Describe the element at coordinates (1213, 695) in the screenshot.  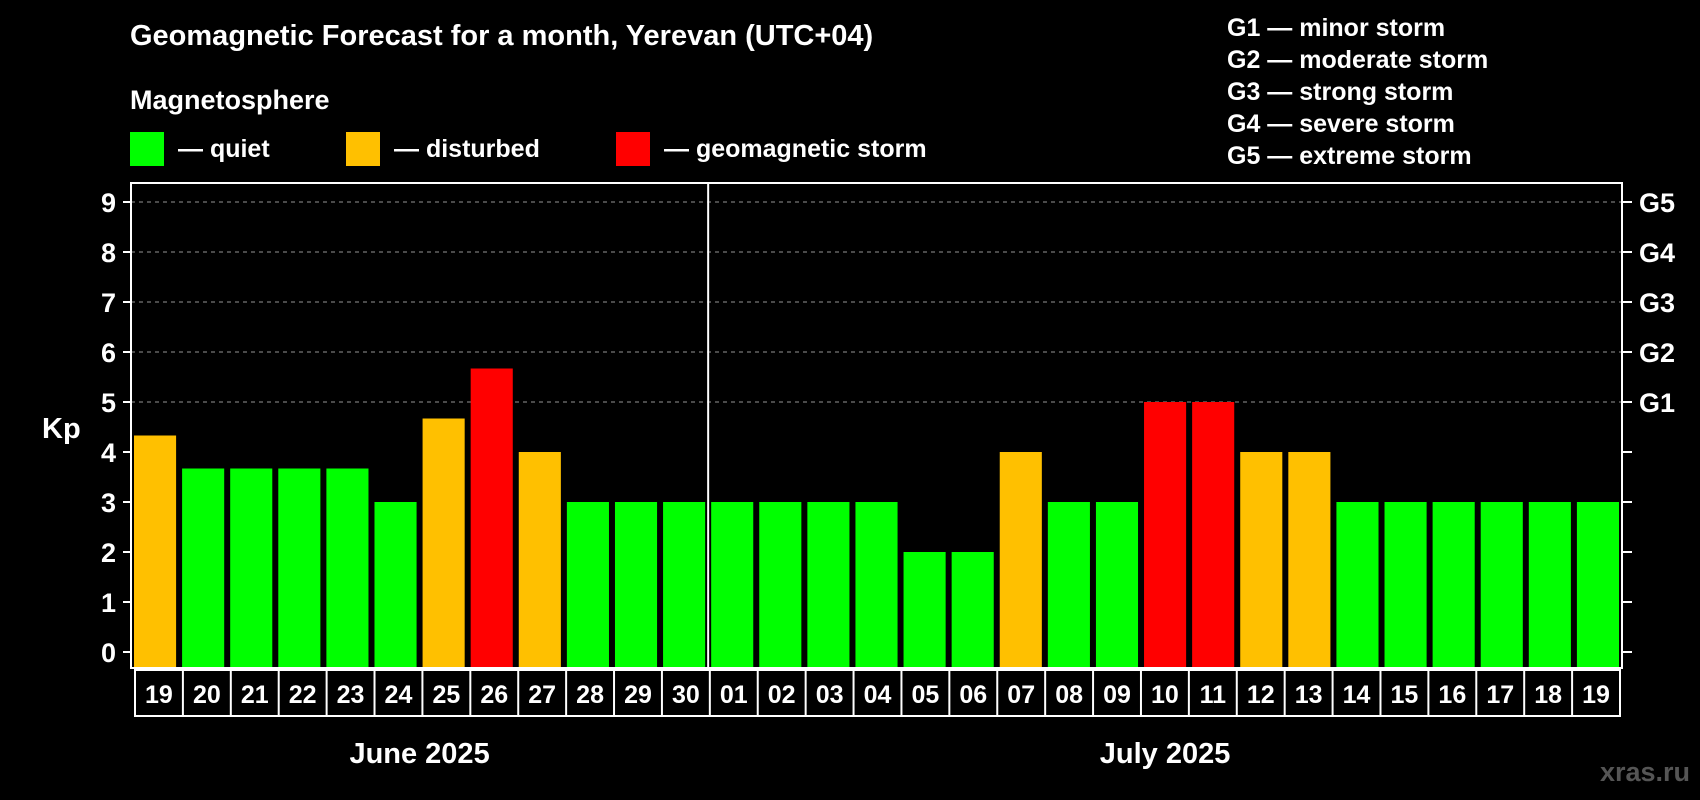
I see `x-tick-label: 11` at that location.